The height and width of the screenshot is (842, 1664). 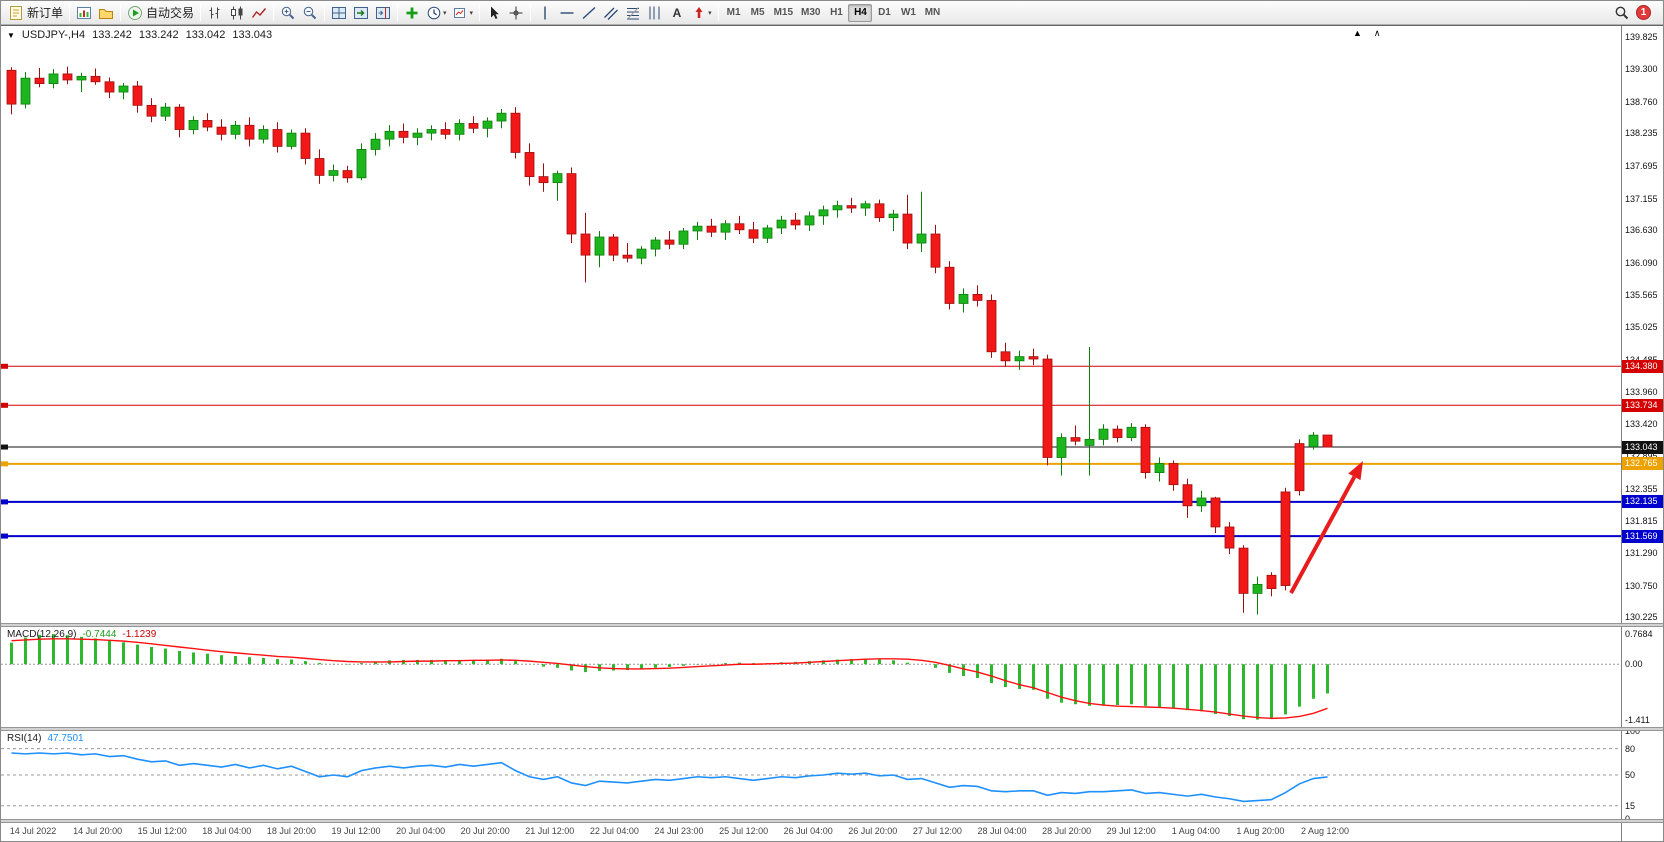 I want to click on trendline-button, so click(x=589, y=13).